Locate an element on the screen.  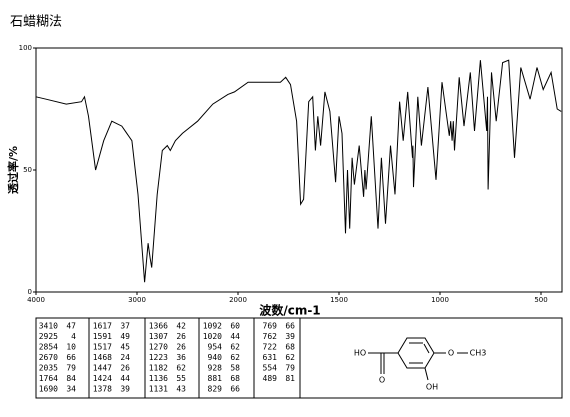
peak-wavenumber: 1223 is located at coordinates (158, 357).